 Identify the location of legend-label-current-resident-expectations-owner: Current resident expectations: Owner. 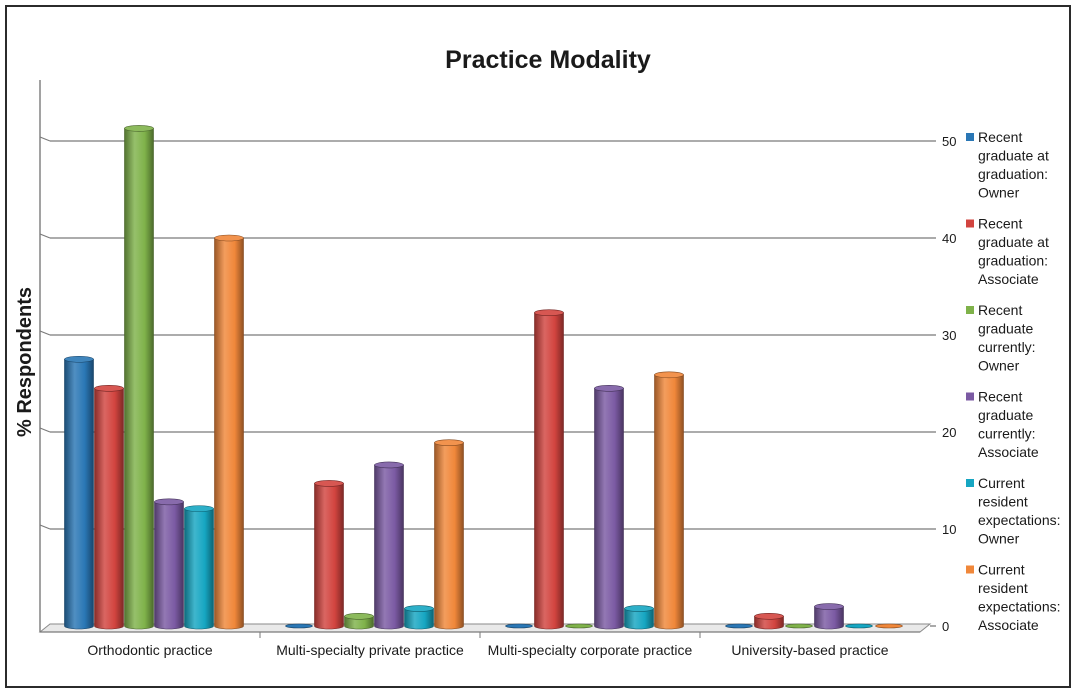
(1019, 511).